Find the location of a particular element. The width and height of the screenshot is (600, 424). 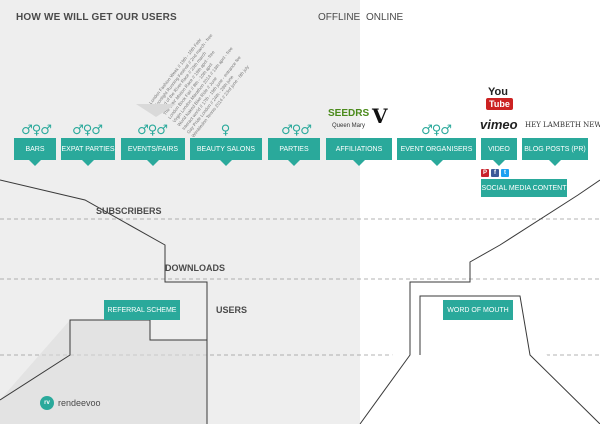

online-label: ONLINE is located at coordinates (385, 17).